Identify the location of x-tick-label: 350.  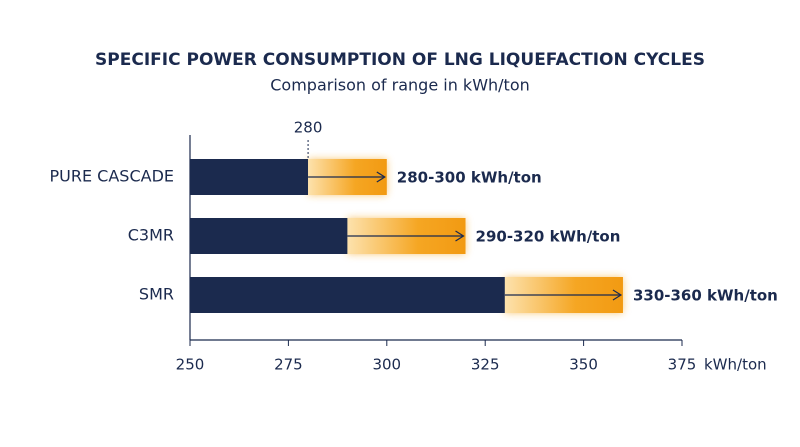
(583, 365).